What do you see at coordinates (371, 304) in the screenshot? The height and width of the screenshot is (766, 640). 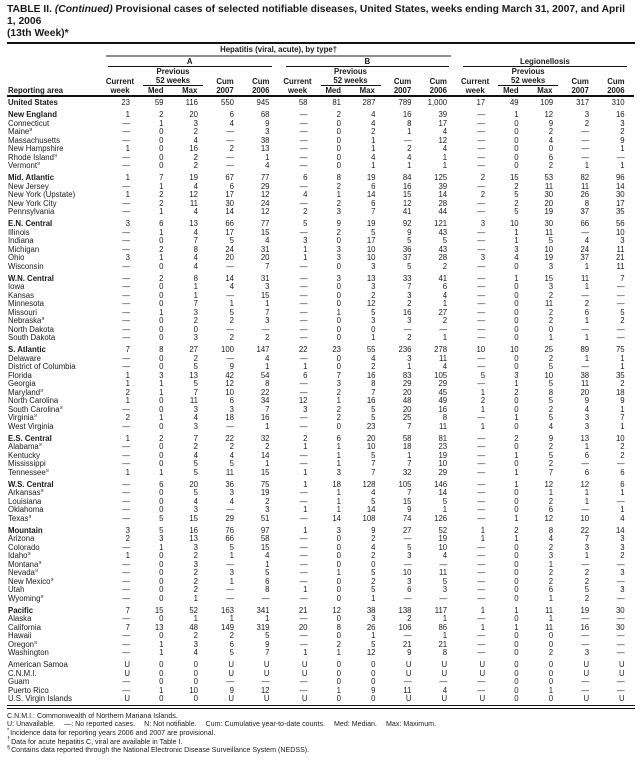 I see `value-cell: 12` at bounding box center [371, 304].